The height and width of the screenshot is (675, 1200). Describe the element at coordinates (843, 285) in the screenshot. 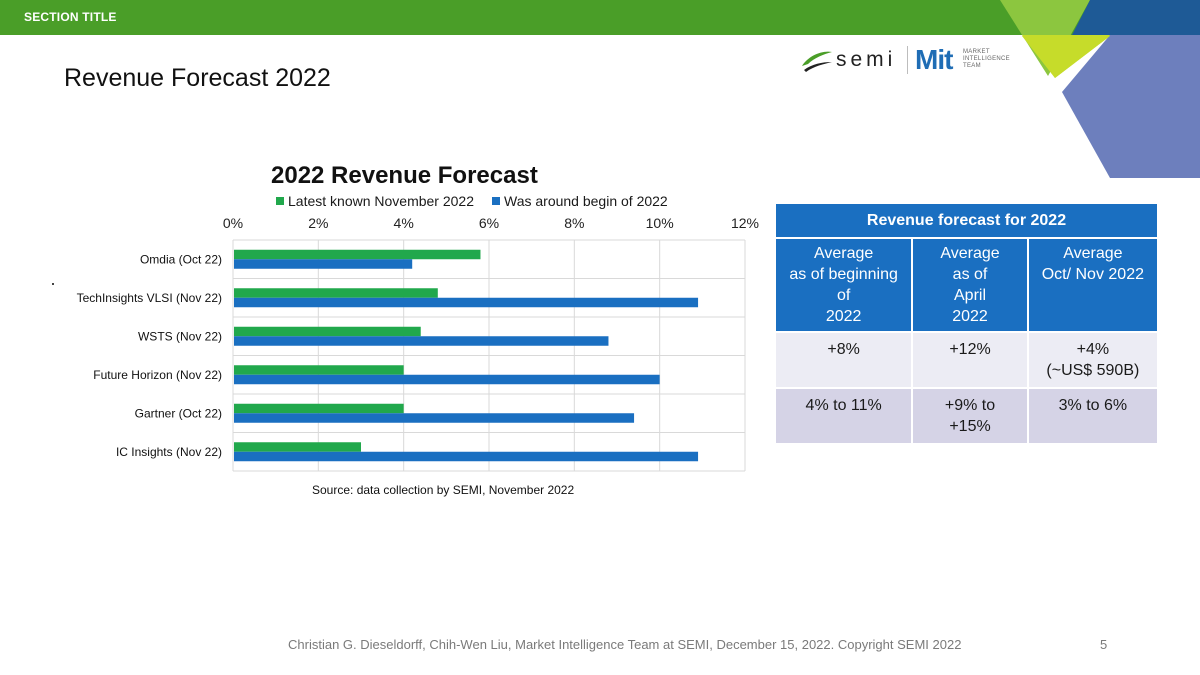

I see `table-header-beginning: Average as of beginning of 2022` at that location.